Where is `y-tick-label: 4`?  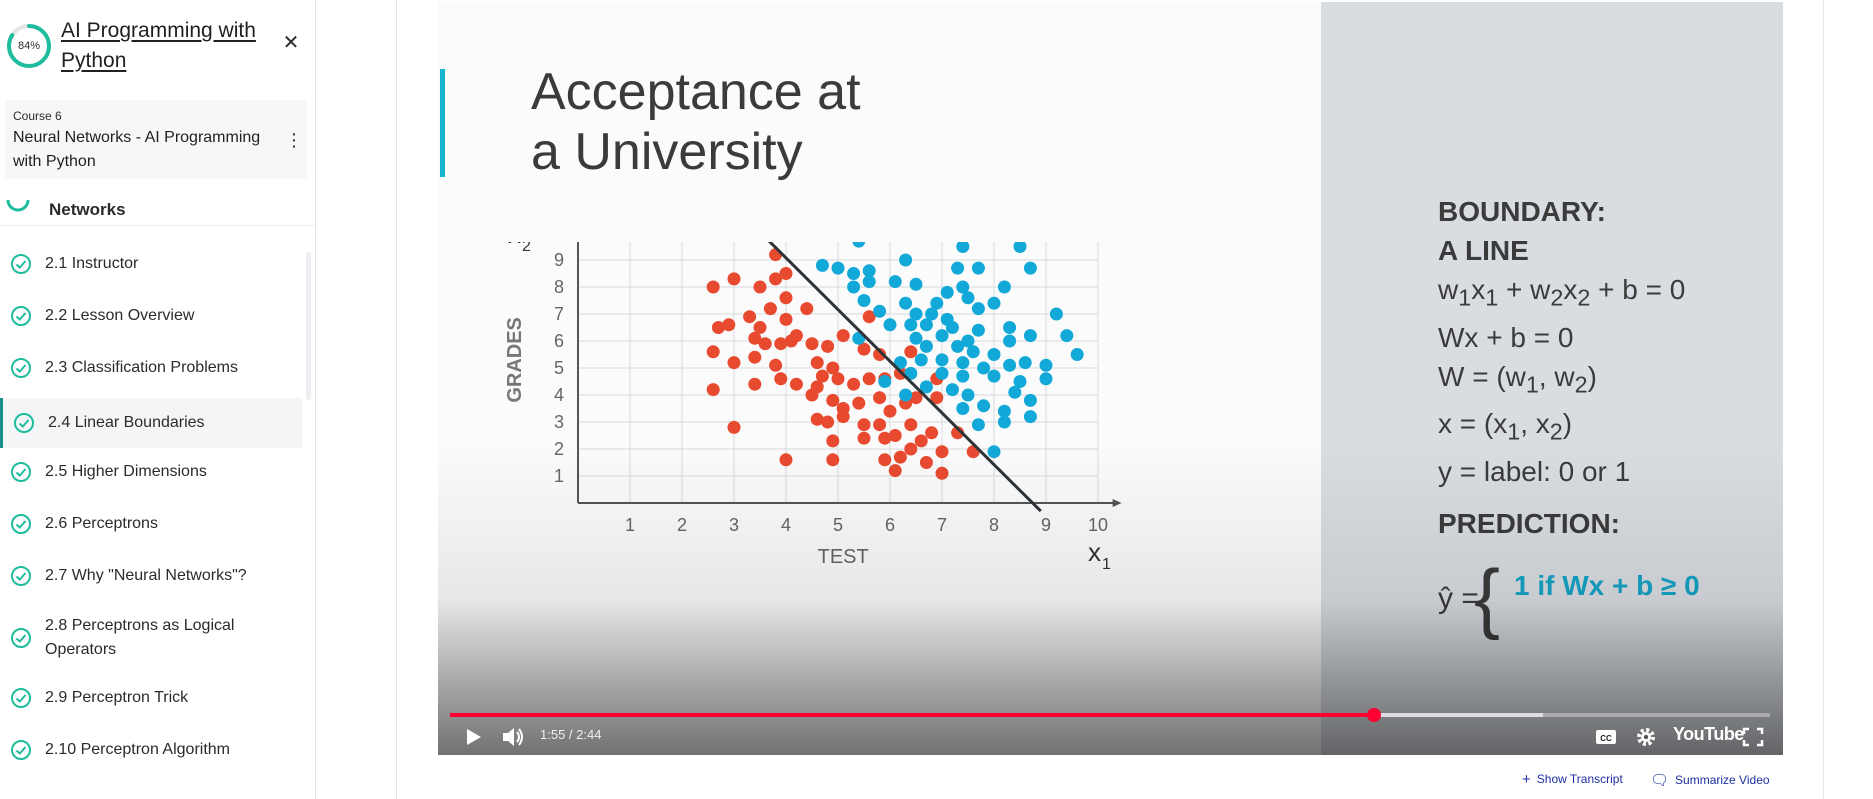 y-tick-label: 4 is located at coordinates (559, 395).